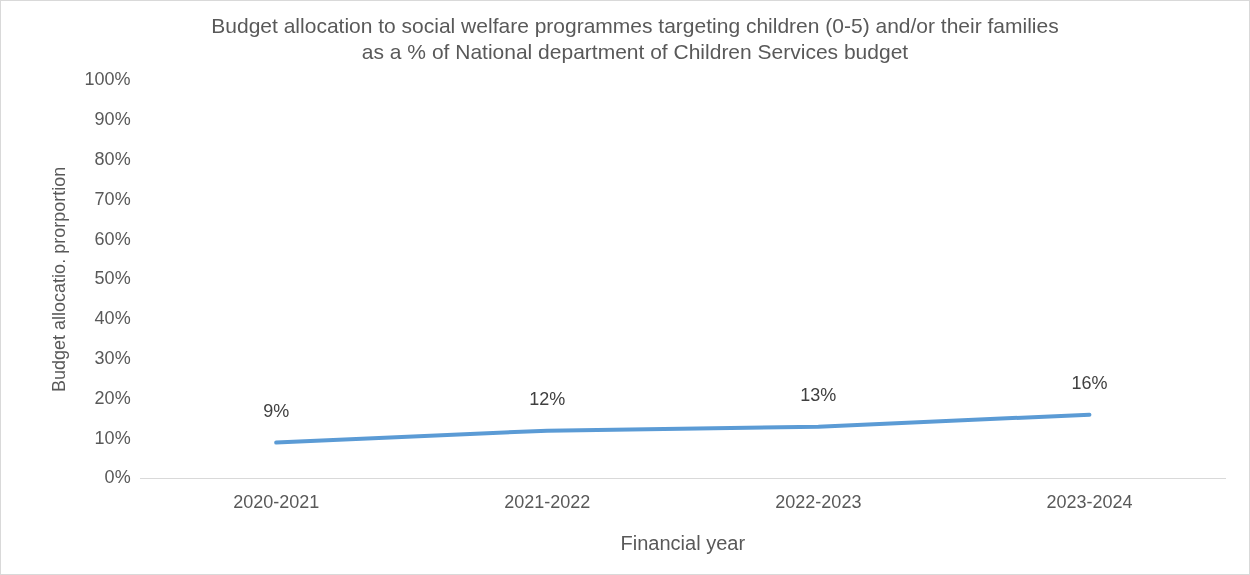  I want to click on y-tick-label: 100%, so click(107, 79).